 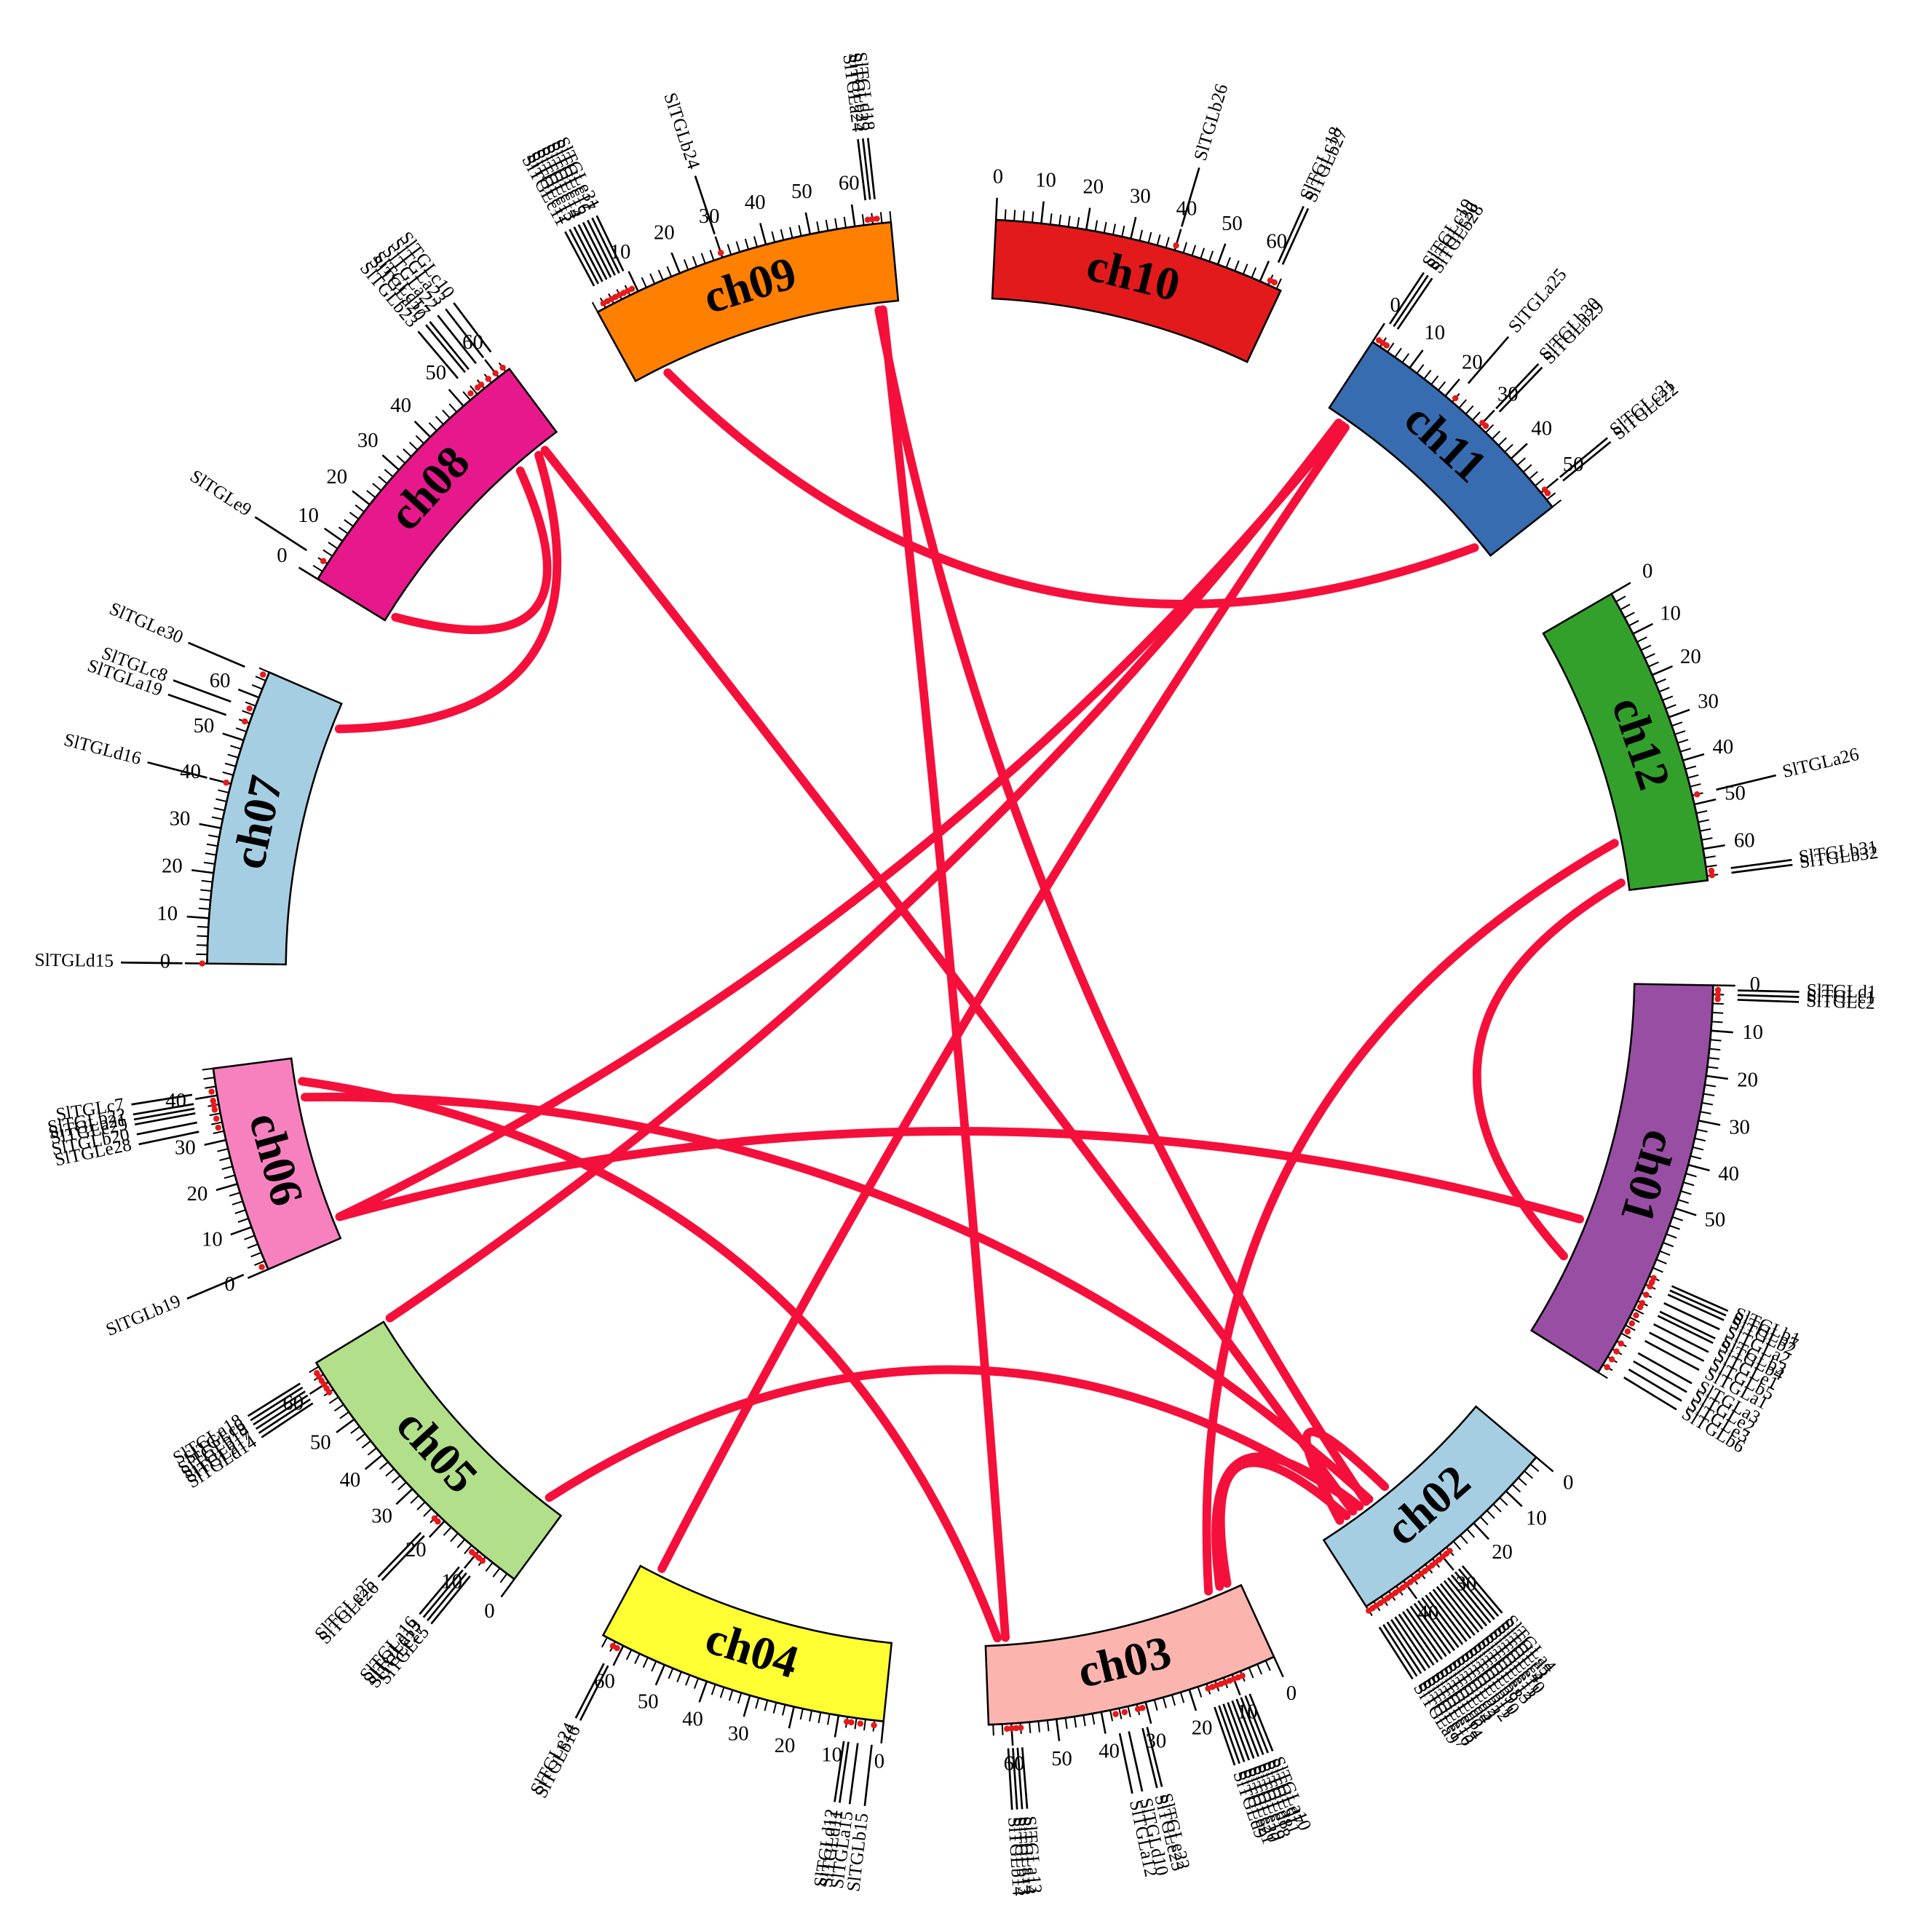 I want to click on gene-label: SlTGLd16, so click(x=103, y=749).